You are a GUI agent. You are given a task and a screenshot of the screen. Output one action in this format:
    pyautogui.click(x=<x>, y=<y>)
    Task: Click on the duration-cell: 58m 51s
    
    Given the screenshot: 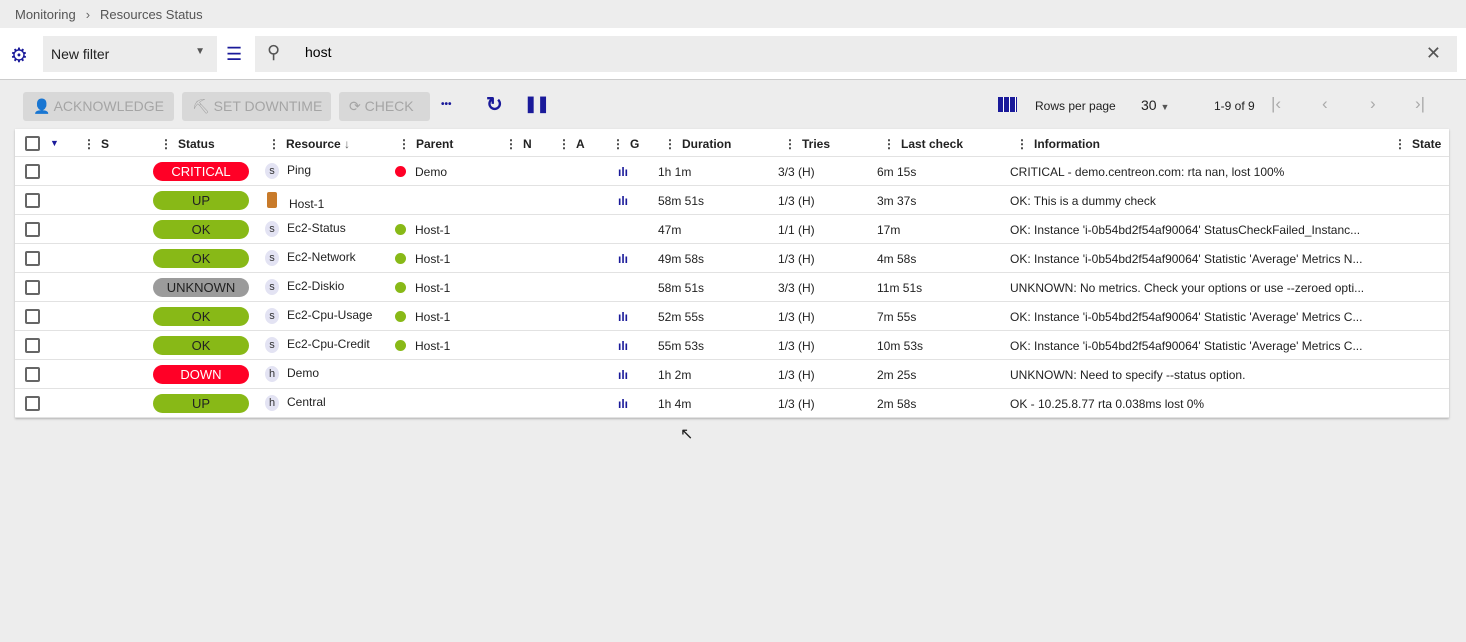 What is the action you would take?
    pyautogui.click(x=681, y=201)
    